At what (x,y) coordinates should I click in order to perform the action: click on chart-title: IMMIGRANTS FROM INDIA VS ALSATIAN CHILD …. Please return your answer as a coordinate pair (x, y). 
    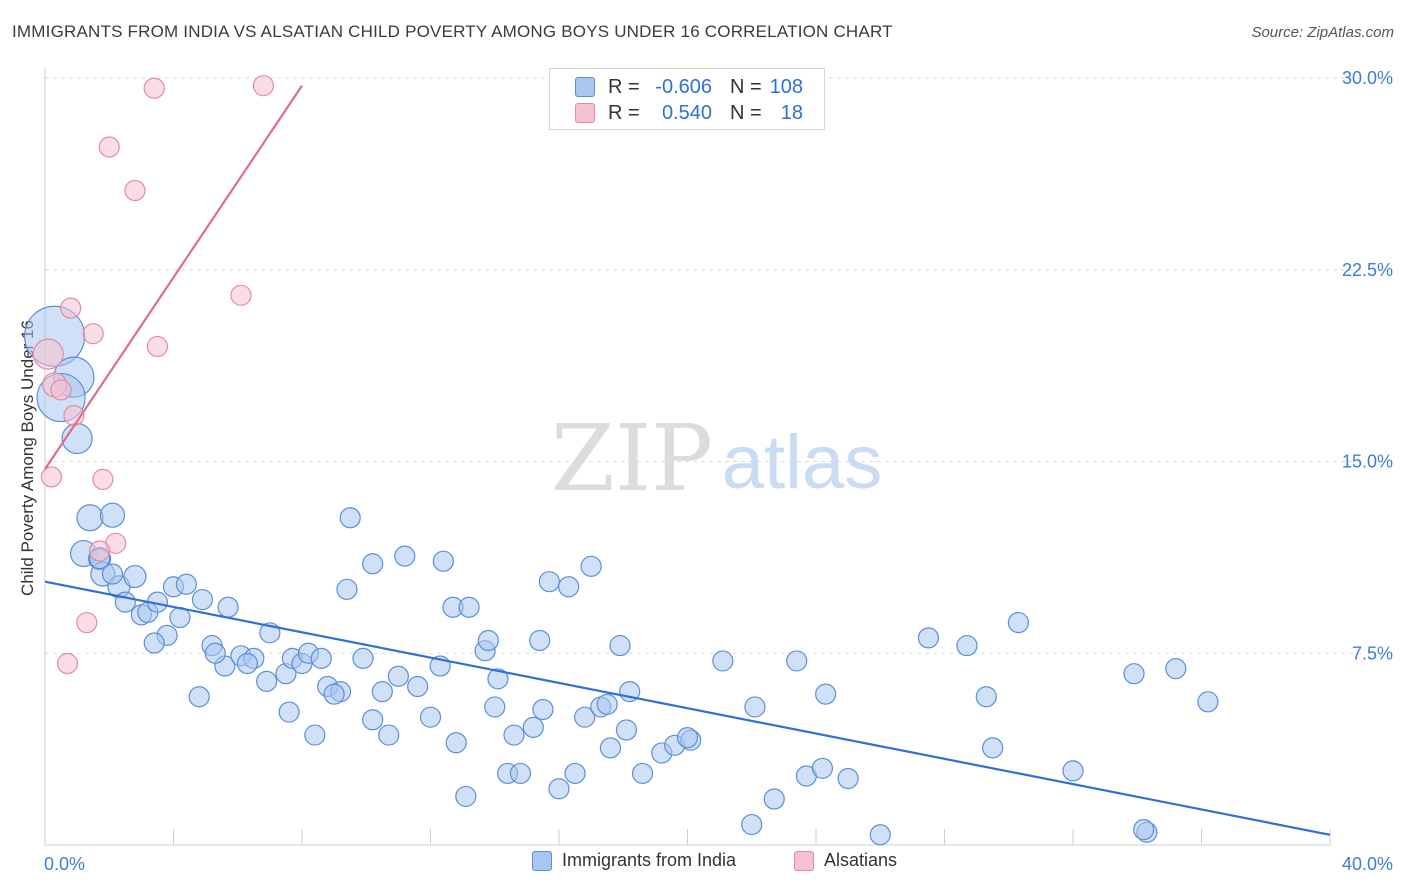
    Looking at the image, I should click on (452, 31).